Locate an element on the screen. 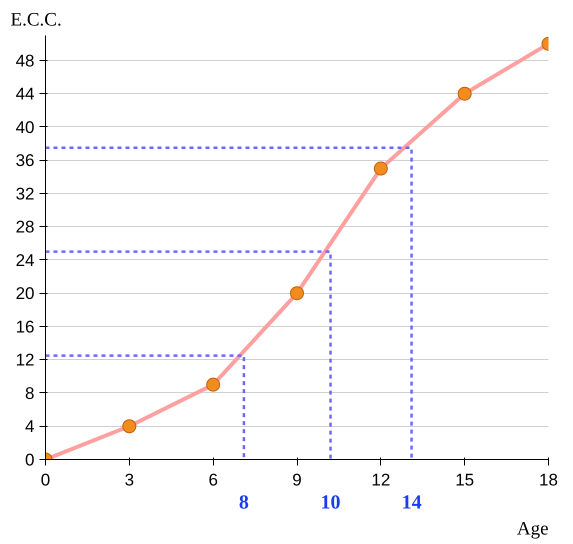 This screenshot has width=573, height=544. text: 14 is located at coordinates (412, 503).